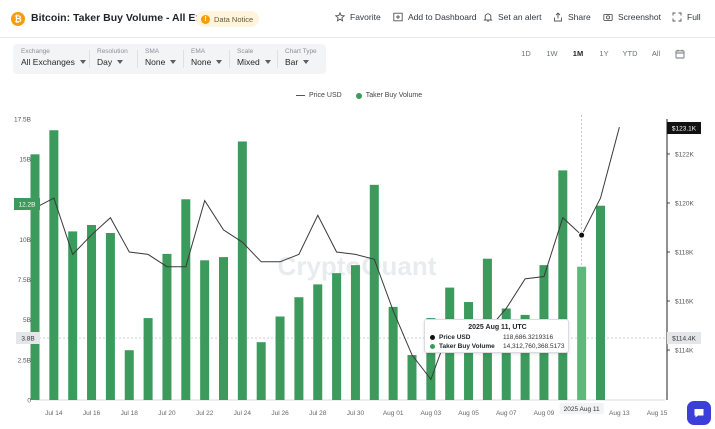 This screenshot has height=429, width=715. Describe the element at coordinates (388, 95) in the screenshot. I see `legend-volume: Taker Buy Volume` at that location.